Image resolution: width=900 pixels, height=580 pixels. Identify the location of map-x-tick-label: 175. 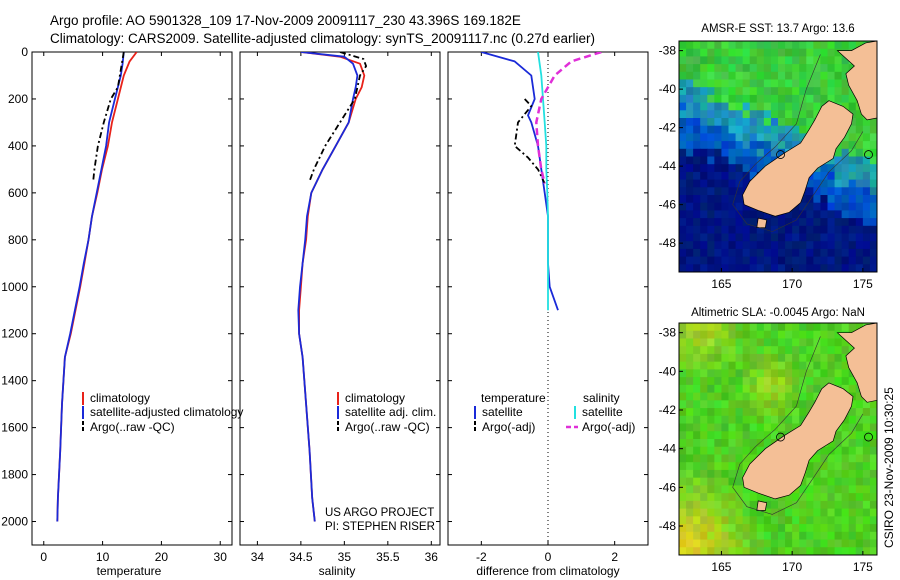
(863, 567).